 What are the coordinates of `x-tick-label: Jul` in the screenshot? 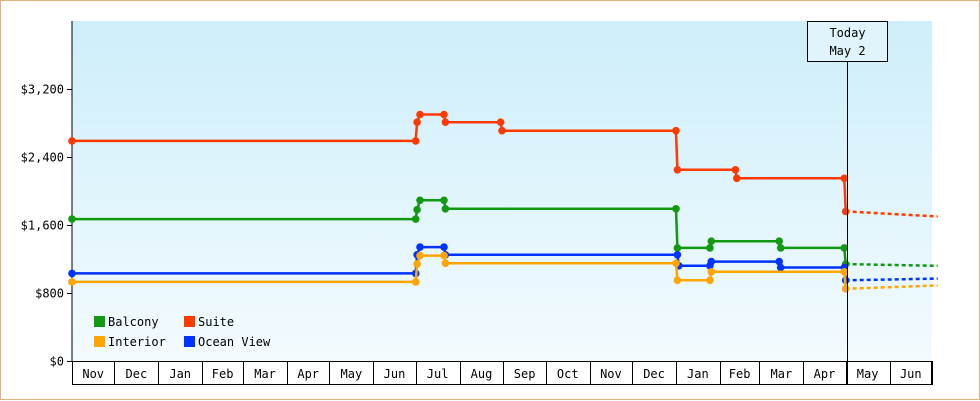 It's located at (438, 374).